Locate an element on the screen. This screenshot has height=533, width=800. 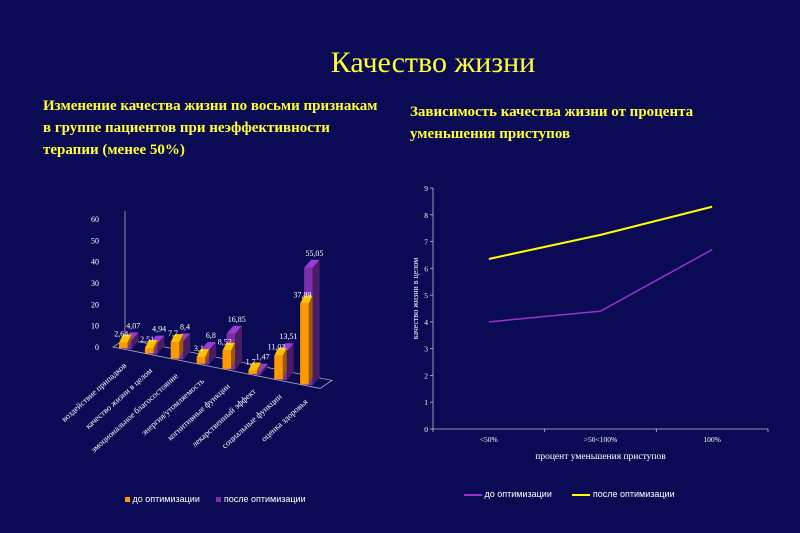
bar-label-before: 37,89 is located at coordinates (302, 295).